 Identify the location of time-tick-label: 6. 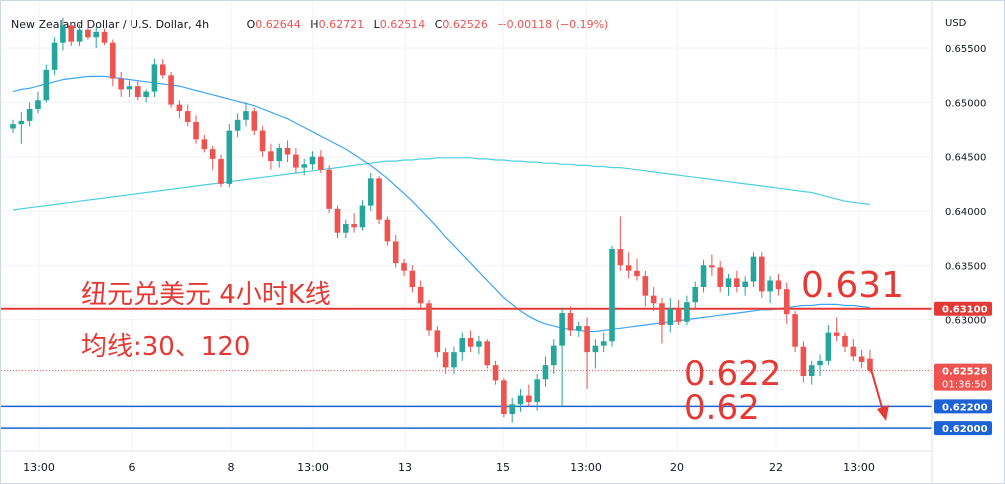
(132, 467).